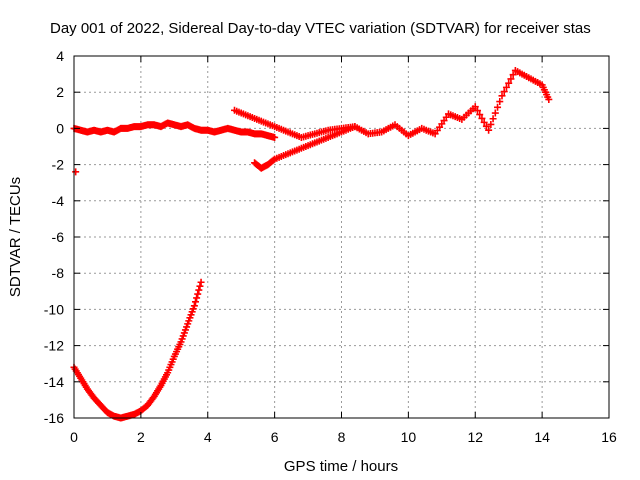 Image resolution: width=640 pixels, height=480 pixels. I want to click on x-tick-label: 10, so click(409, 437).